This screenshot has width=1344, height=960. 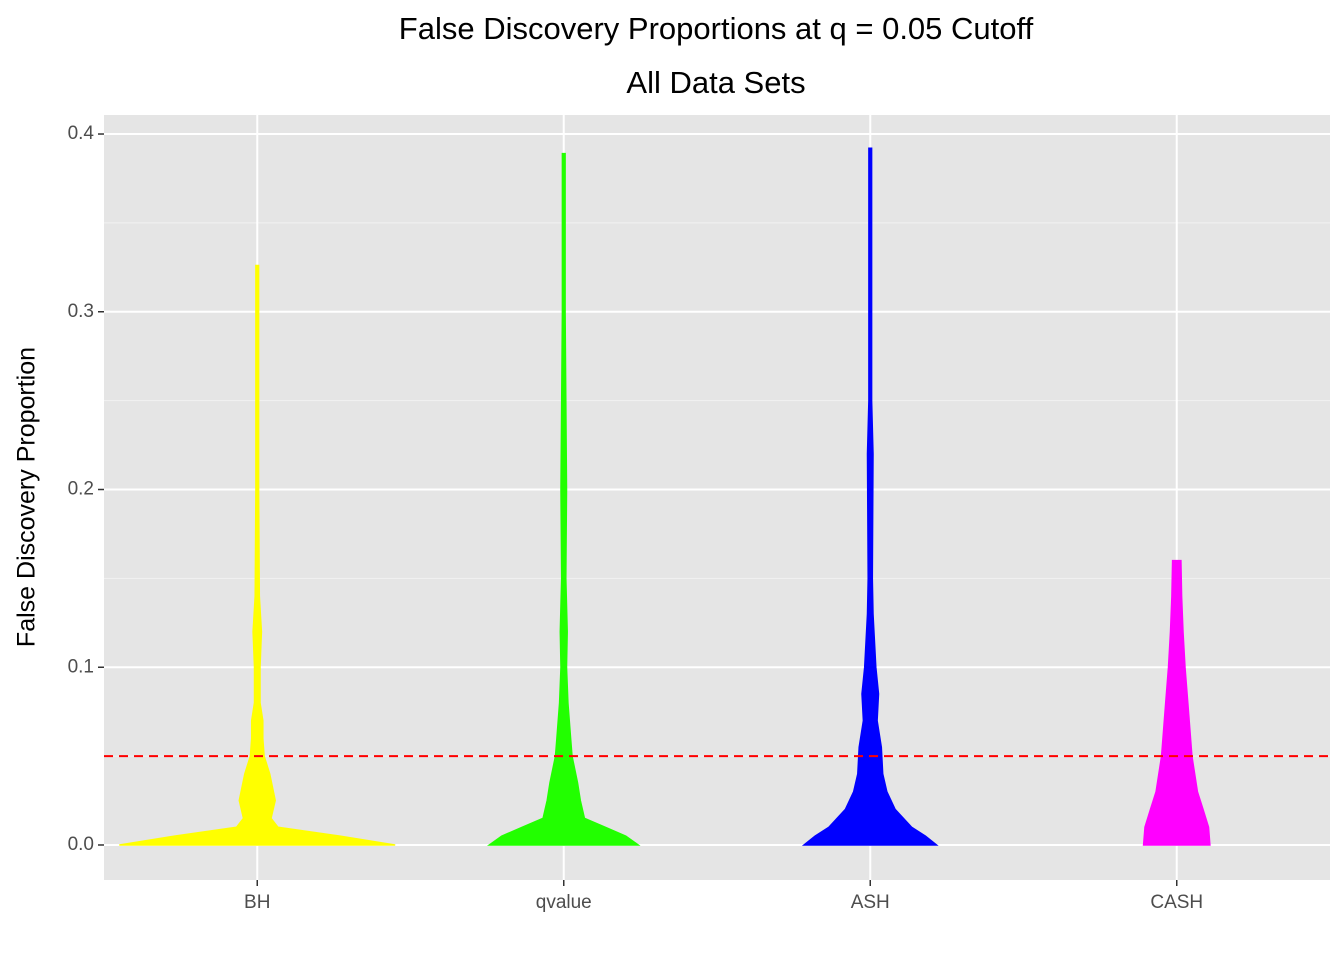 What do you see at coordinates (81, 489) in the screenshot?
I see `y-tick-label: 0.2` at bounding box center [81, 489].